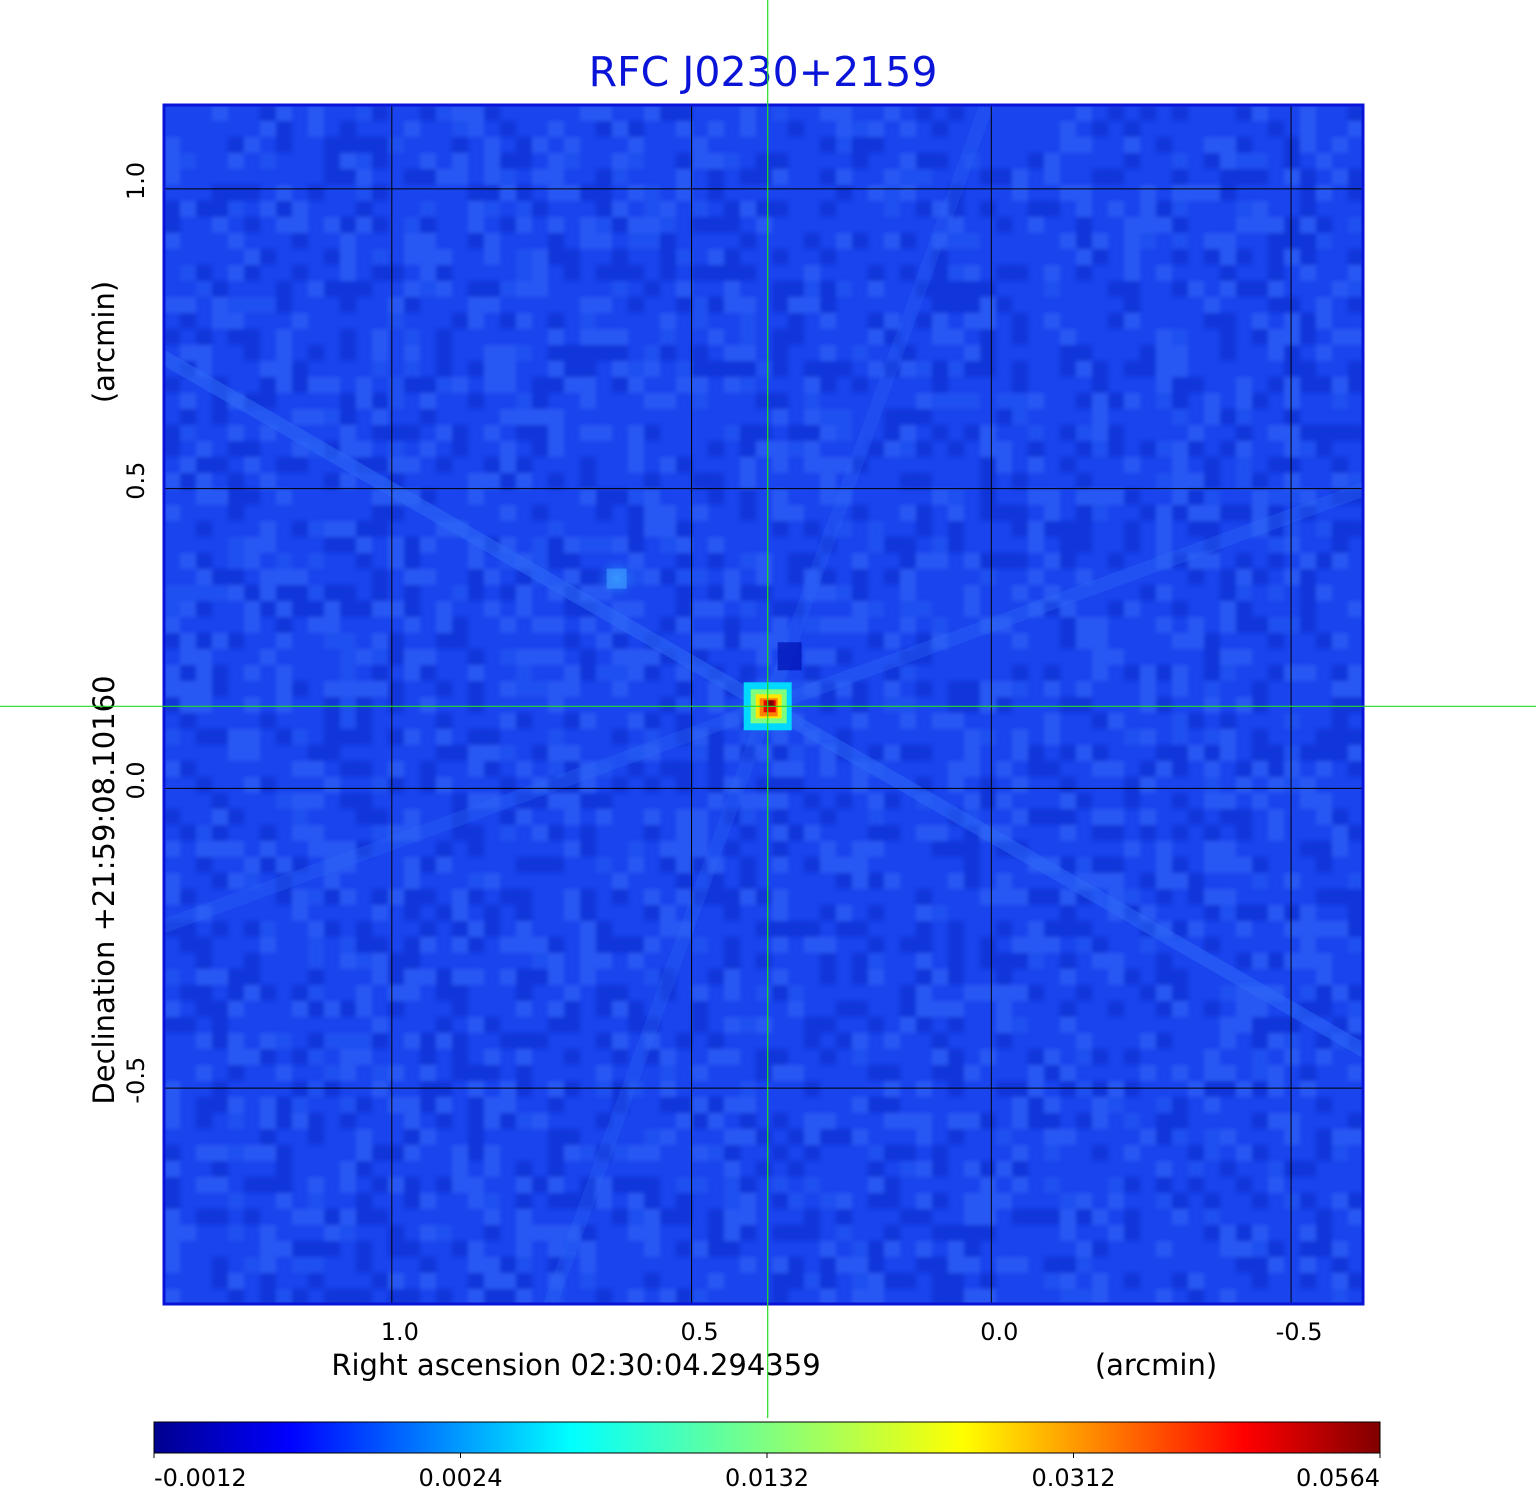  What do you see at coordinates (1299, 1332) in the screenshot?
I see `x-tick-label: -0.5` at bounding box center [1299, 1332].